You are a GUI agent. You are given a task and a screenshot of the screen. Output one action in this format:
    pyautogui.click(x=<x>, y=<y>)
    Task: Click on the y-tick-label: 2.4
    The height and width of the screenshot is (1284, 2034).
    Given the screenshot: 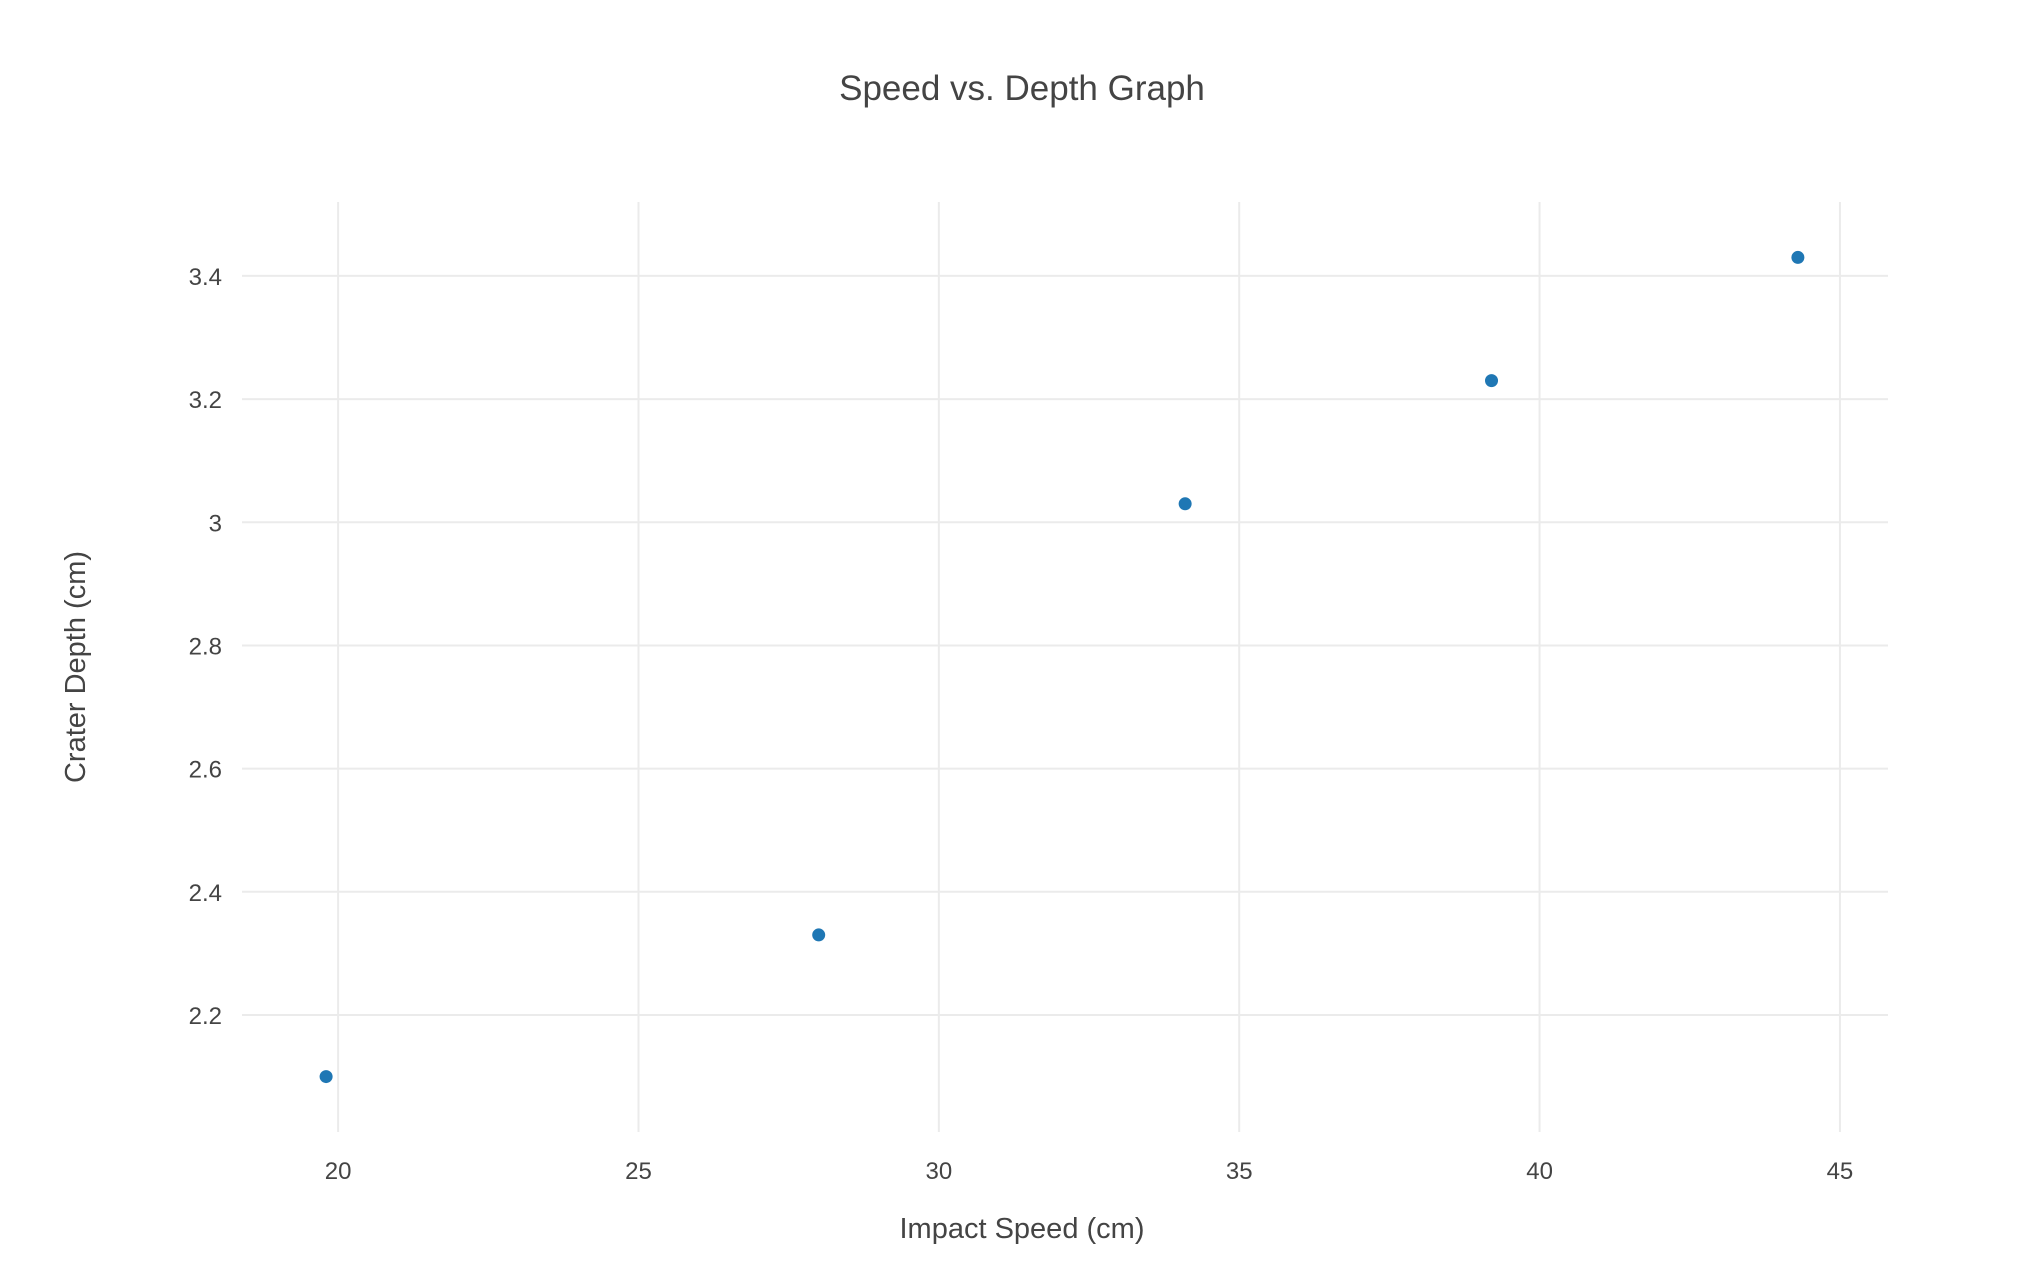 What is the action you would take?
    pyautogui.click(x=205, y=893)
    